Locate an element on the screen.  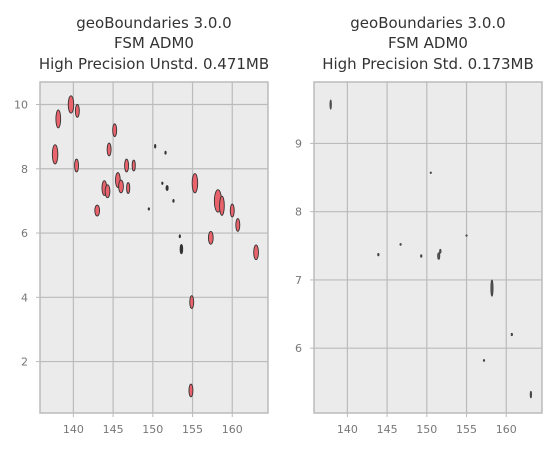
y-tick-label: 7 is located at coordinates (298, 280).